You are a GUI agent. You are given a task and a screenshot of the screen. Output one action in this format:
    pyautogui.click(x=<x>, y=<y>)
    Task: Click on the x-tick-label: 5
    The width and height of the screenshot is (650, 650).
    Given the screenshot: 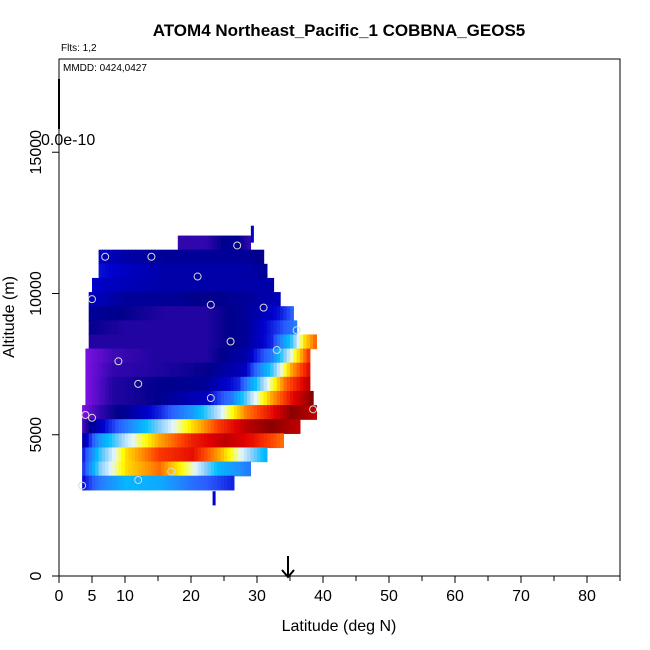 What is the action you would take?
    pyautogui.click(x=92, y=596)
    